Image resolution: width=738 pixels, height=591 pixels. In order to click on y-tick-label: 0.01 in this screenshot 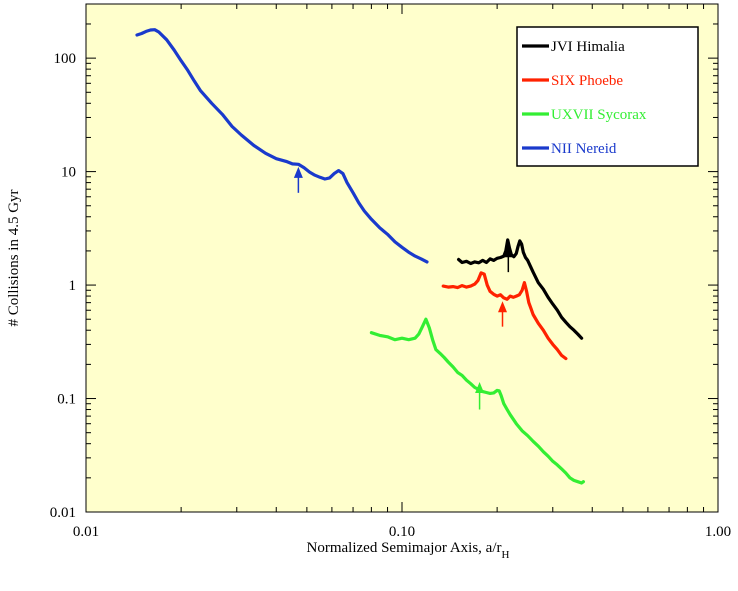, I will do `click(63, 513)`.